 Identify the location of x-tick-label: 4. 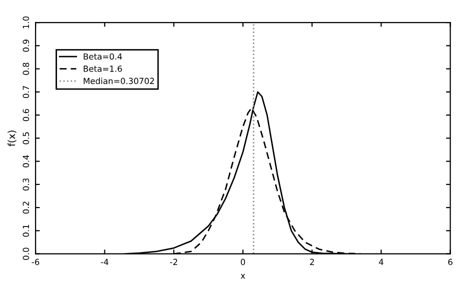
(381, 261).